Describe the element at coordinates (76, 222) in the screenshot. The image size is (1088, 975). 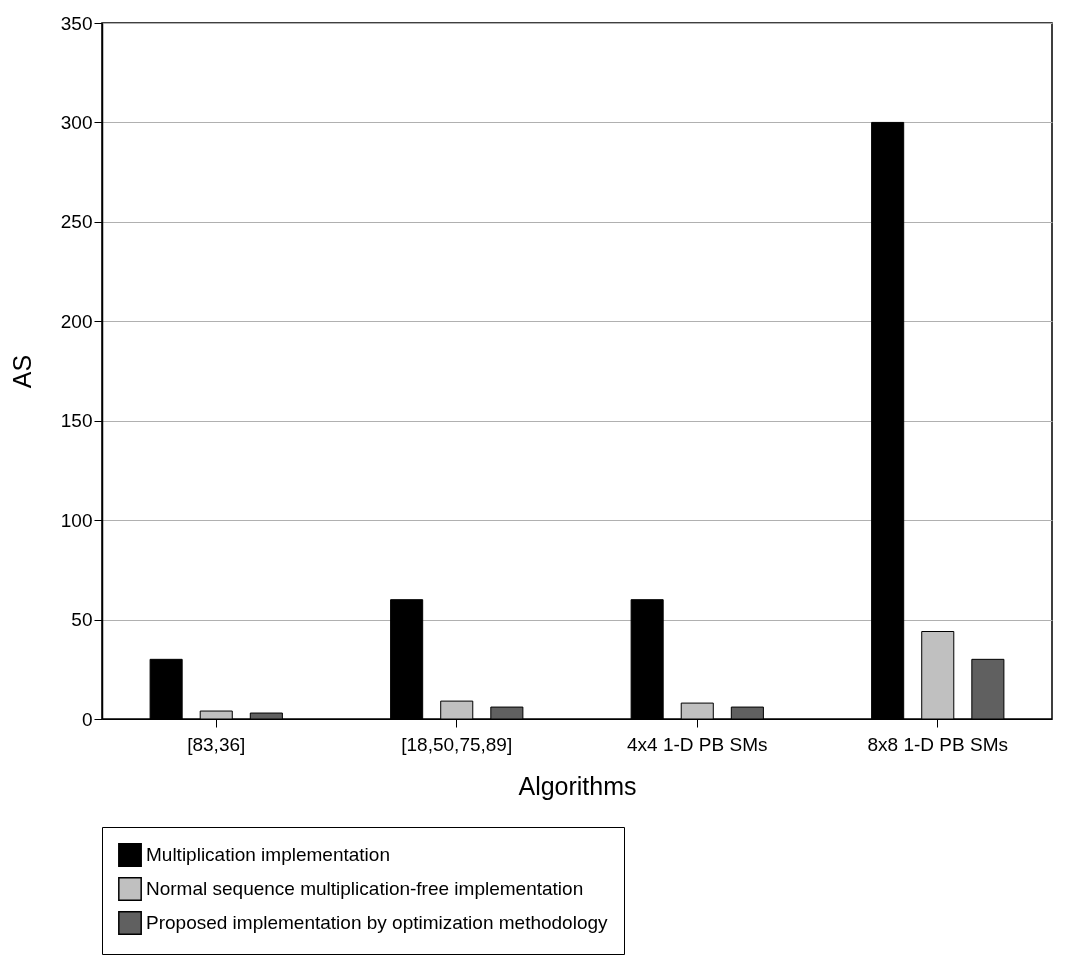
I see `y-tick-label: 250` at that location.